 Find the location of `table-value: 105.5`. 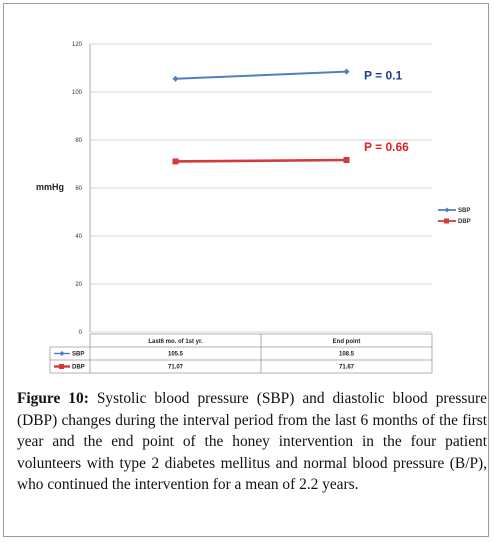

table-value: 105.5 is located at coordinates (176, 355).